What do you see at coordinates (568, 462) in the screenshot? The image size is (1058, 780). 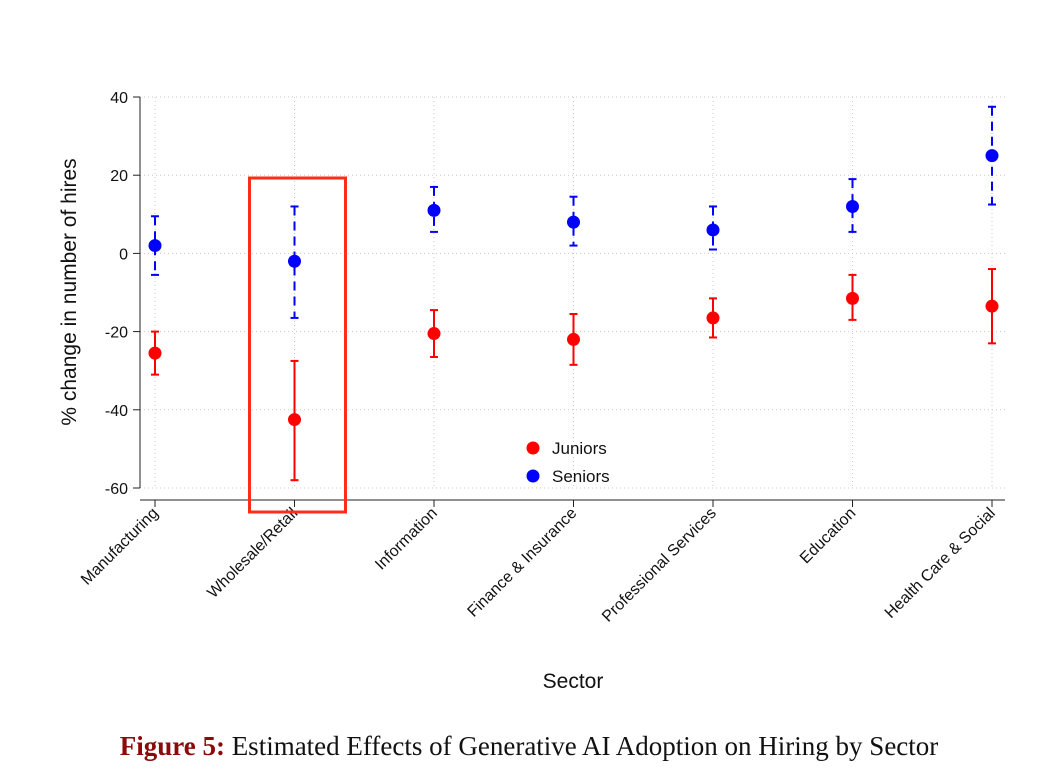 I see `legend: Juniors Seniors` at bounding box center [568, 462].